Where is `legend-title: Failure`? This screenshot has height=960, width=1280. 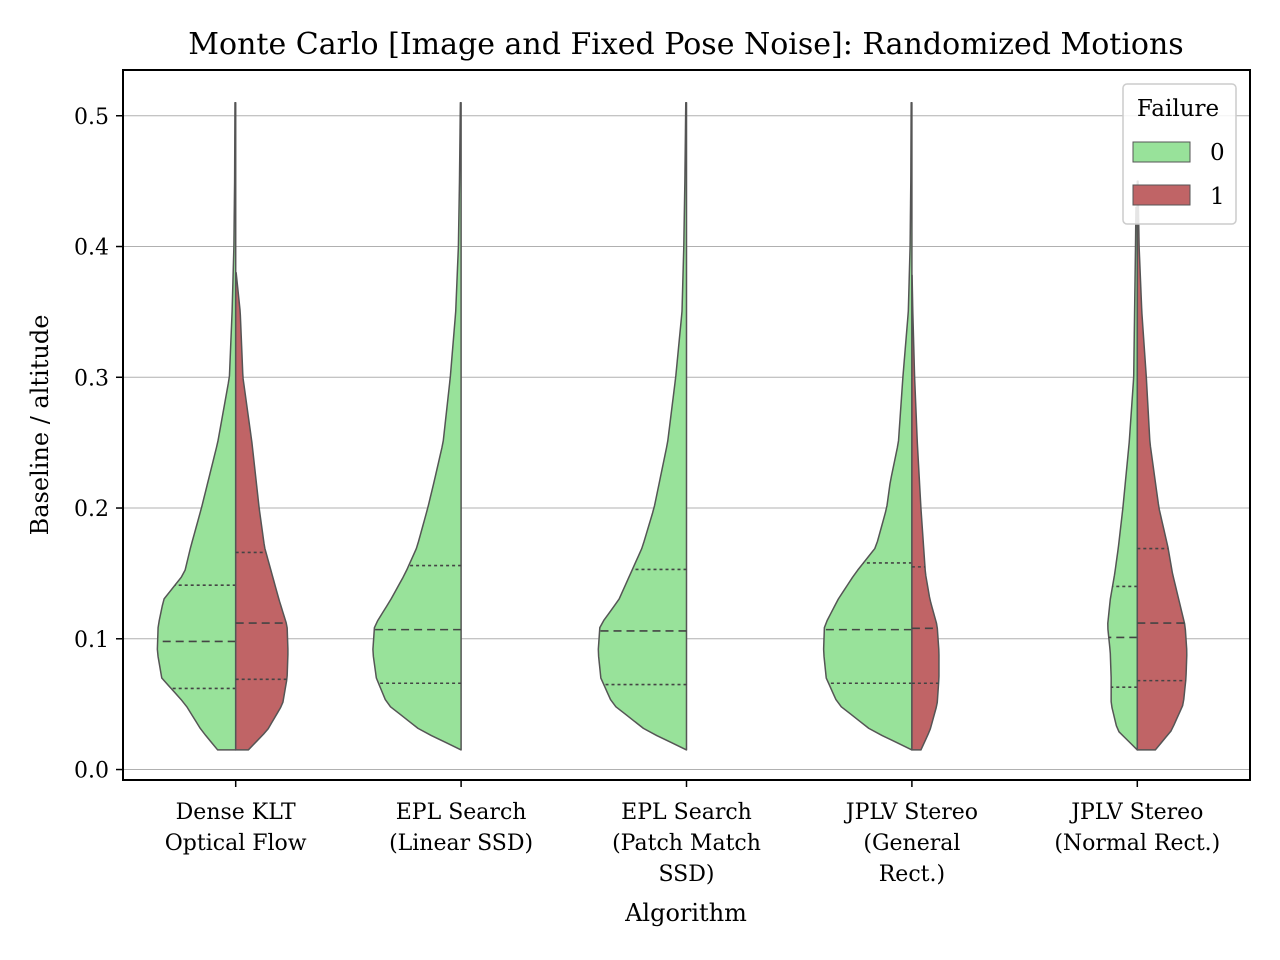 legend-title: Failure is located at coordinates (1178, 109).